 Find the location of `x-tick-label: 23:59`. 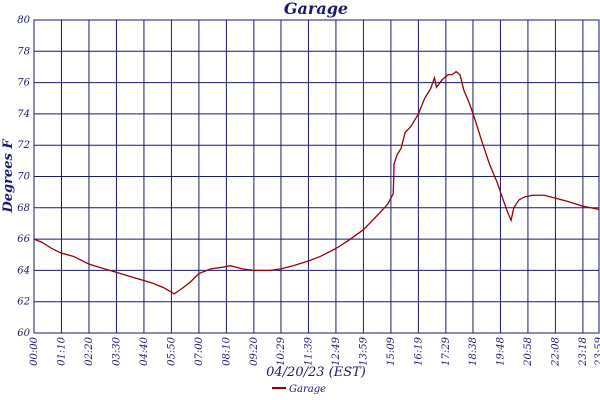

x-tick-label: 23:59 is located at coordinates (597, 351).